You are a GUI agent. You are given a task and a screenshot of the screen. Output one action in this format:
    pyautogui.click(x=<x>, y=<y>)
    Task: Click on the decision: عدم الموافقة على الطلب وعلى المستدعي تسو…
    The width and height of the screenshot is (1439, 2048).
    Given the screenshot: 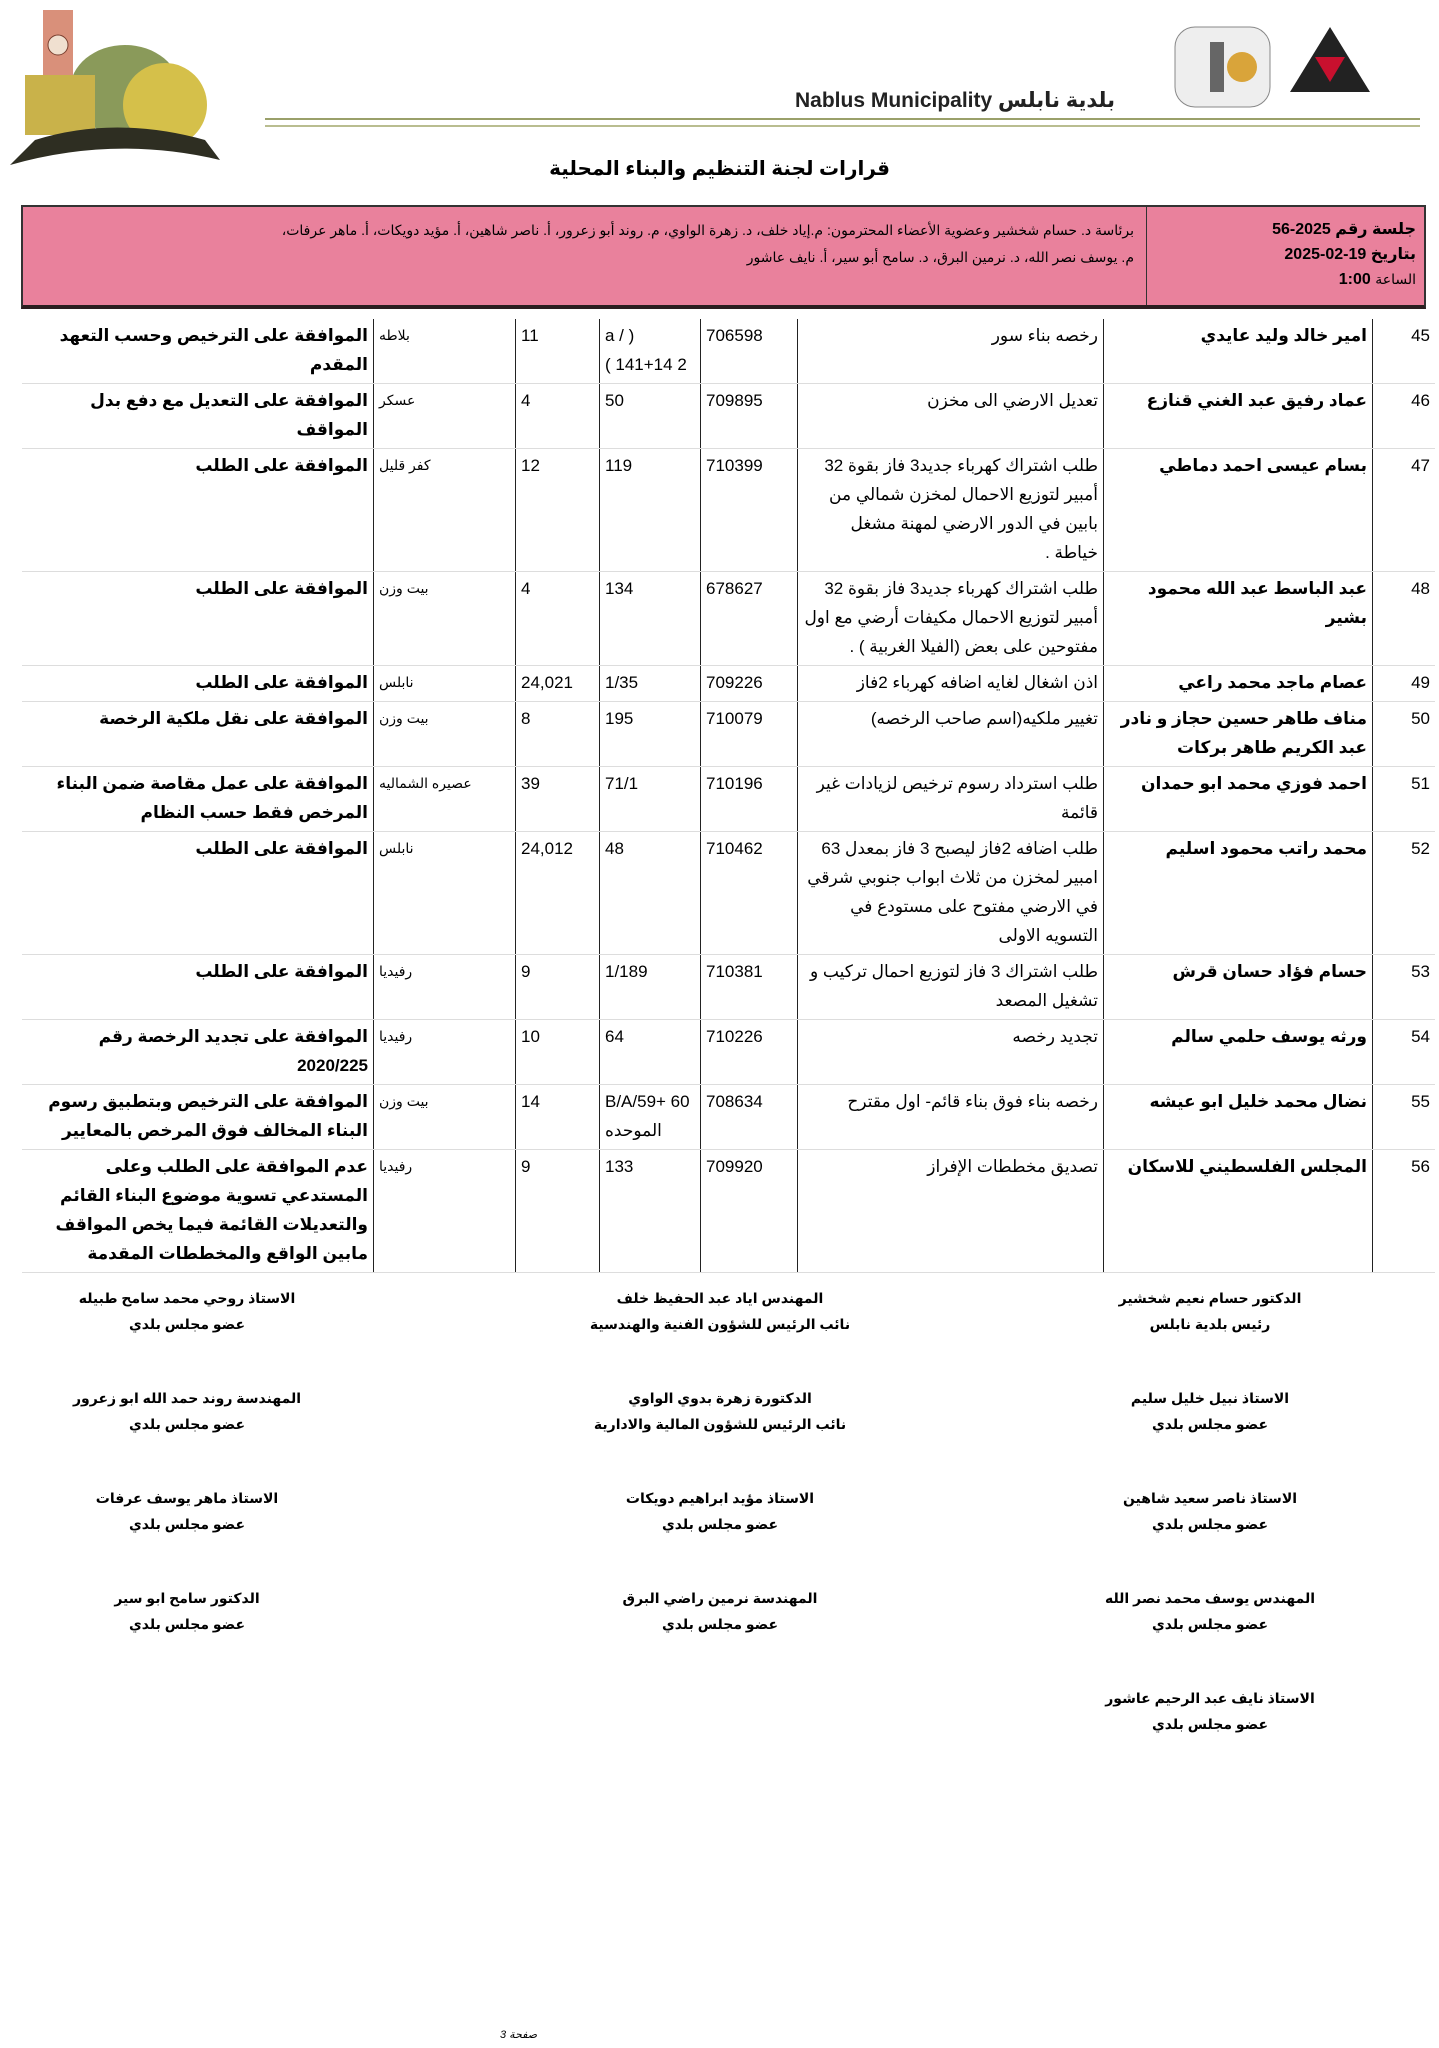 What is the action you would take?
    pyautogui.click(x=198, y=1211)
    